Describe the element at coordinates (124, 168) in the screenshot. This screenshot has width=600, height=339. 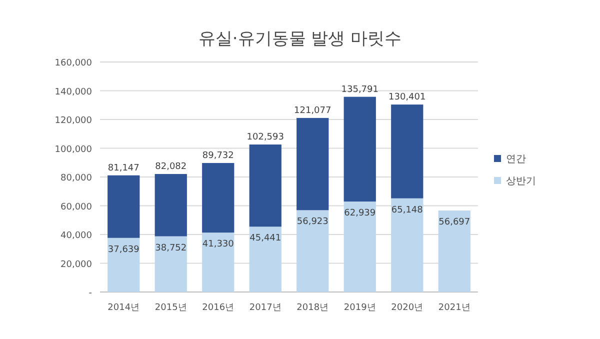
I see `total-label: 81,147` at that location.